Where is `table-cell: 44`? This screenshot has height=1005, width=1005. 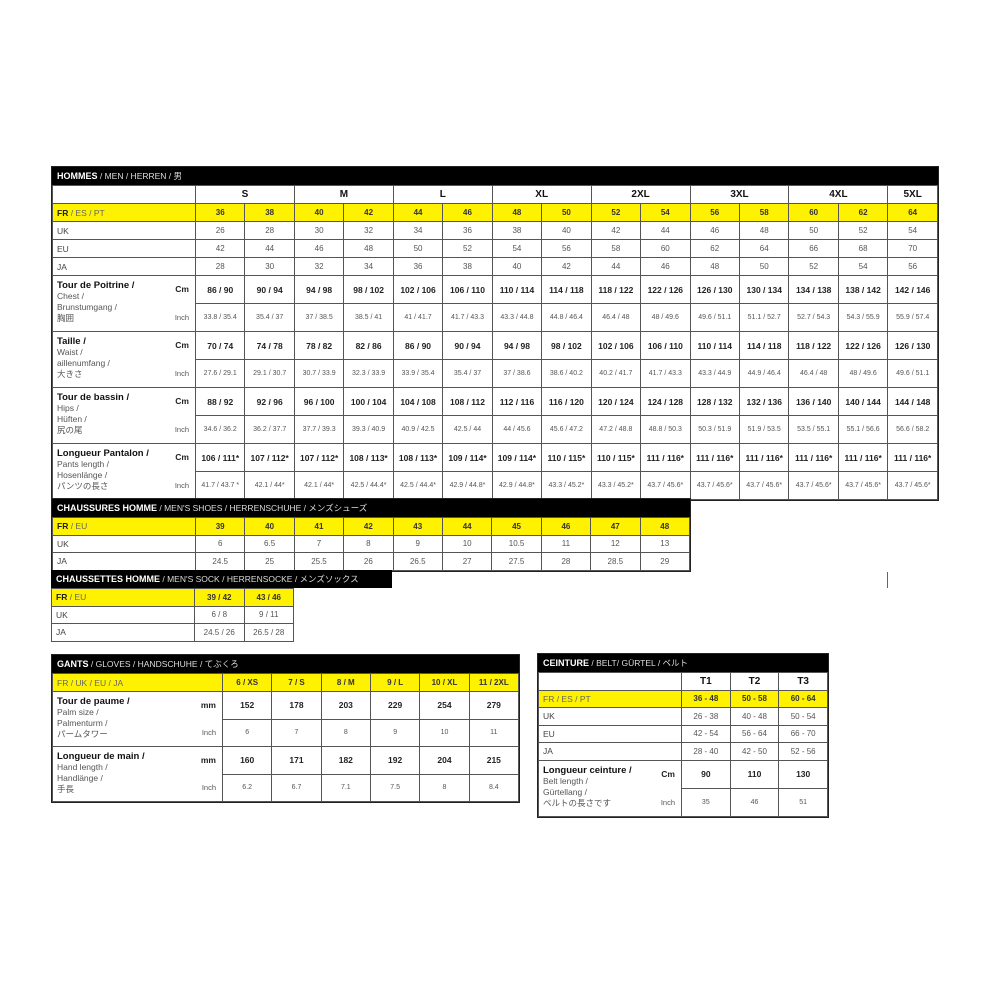
table-cell: 44 is located at coordinates (467, 526).